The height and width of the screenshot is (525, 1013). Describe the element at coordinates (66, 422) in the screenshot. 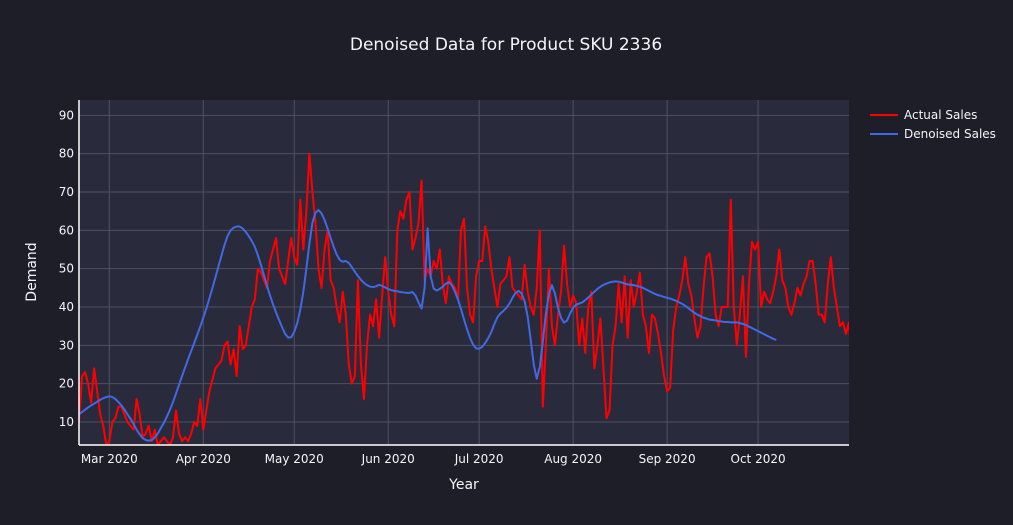

I see `y-tick-label: 10` at that location.